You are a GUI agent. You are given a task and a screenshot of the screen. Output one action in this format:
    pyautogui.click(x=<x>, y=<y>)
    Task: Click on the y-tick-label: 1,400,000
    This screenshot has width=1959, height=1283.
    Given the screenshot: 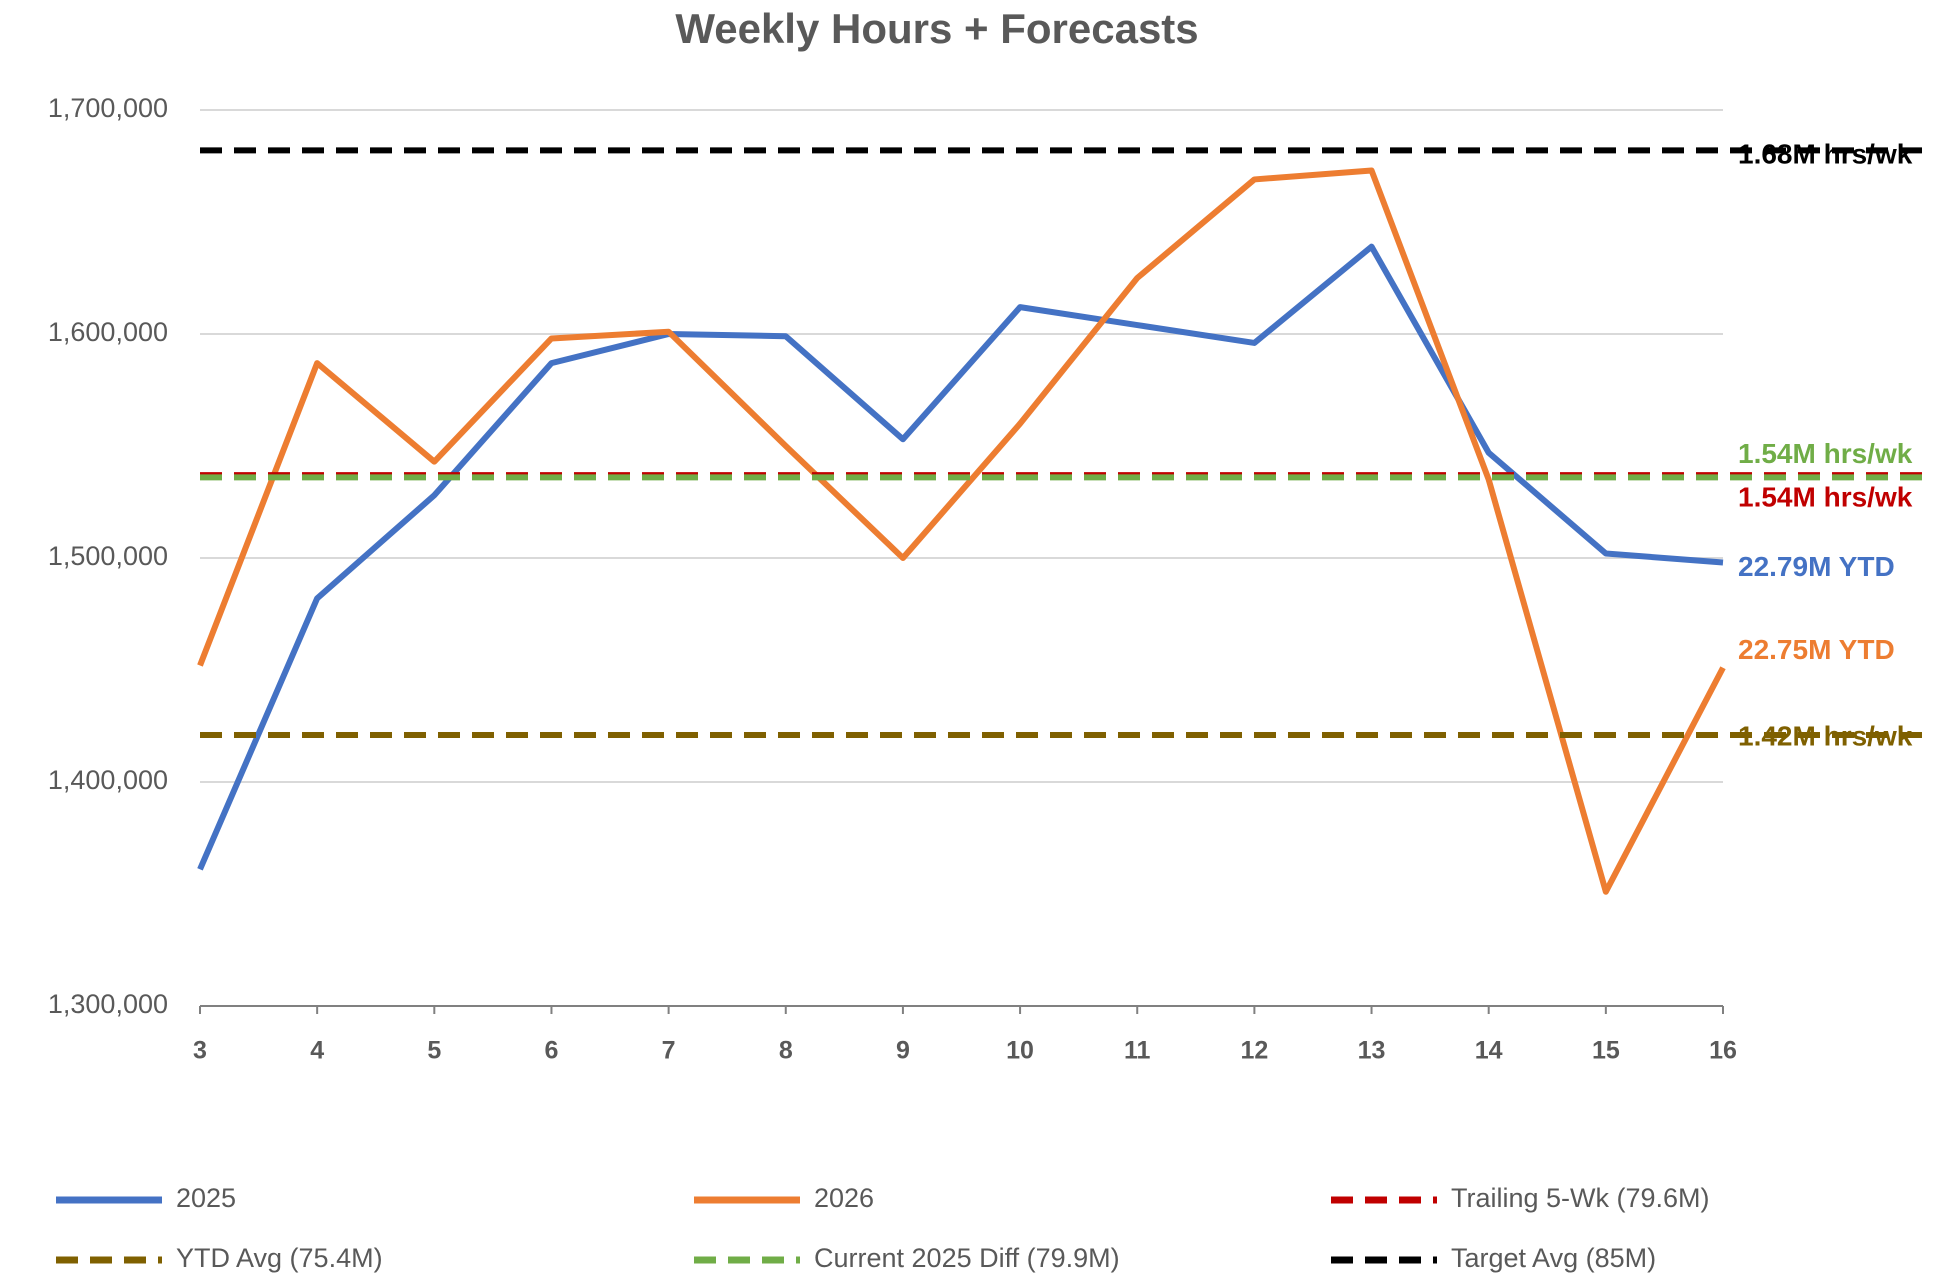 What is the action you would take?
    pyautogui.click(x=108, y=780)
    